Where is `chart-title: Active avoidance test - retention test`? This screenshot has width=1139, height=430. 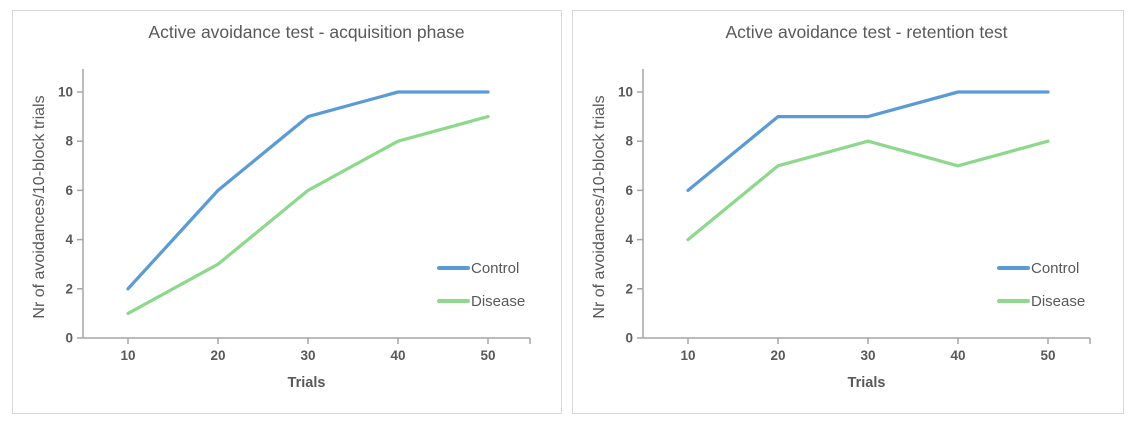 chart-title: Active avoidance test - retention test is located at coordinates (866, 32).